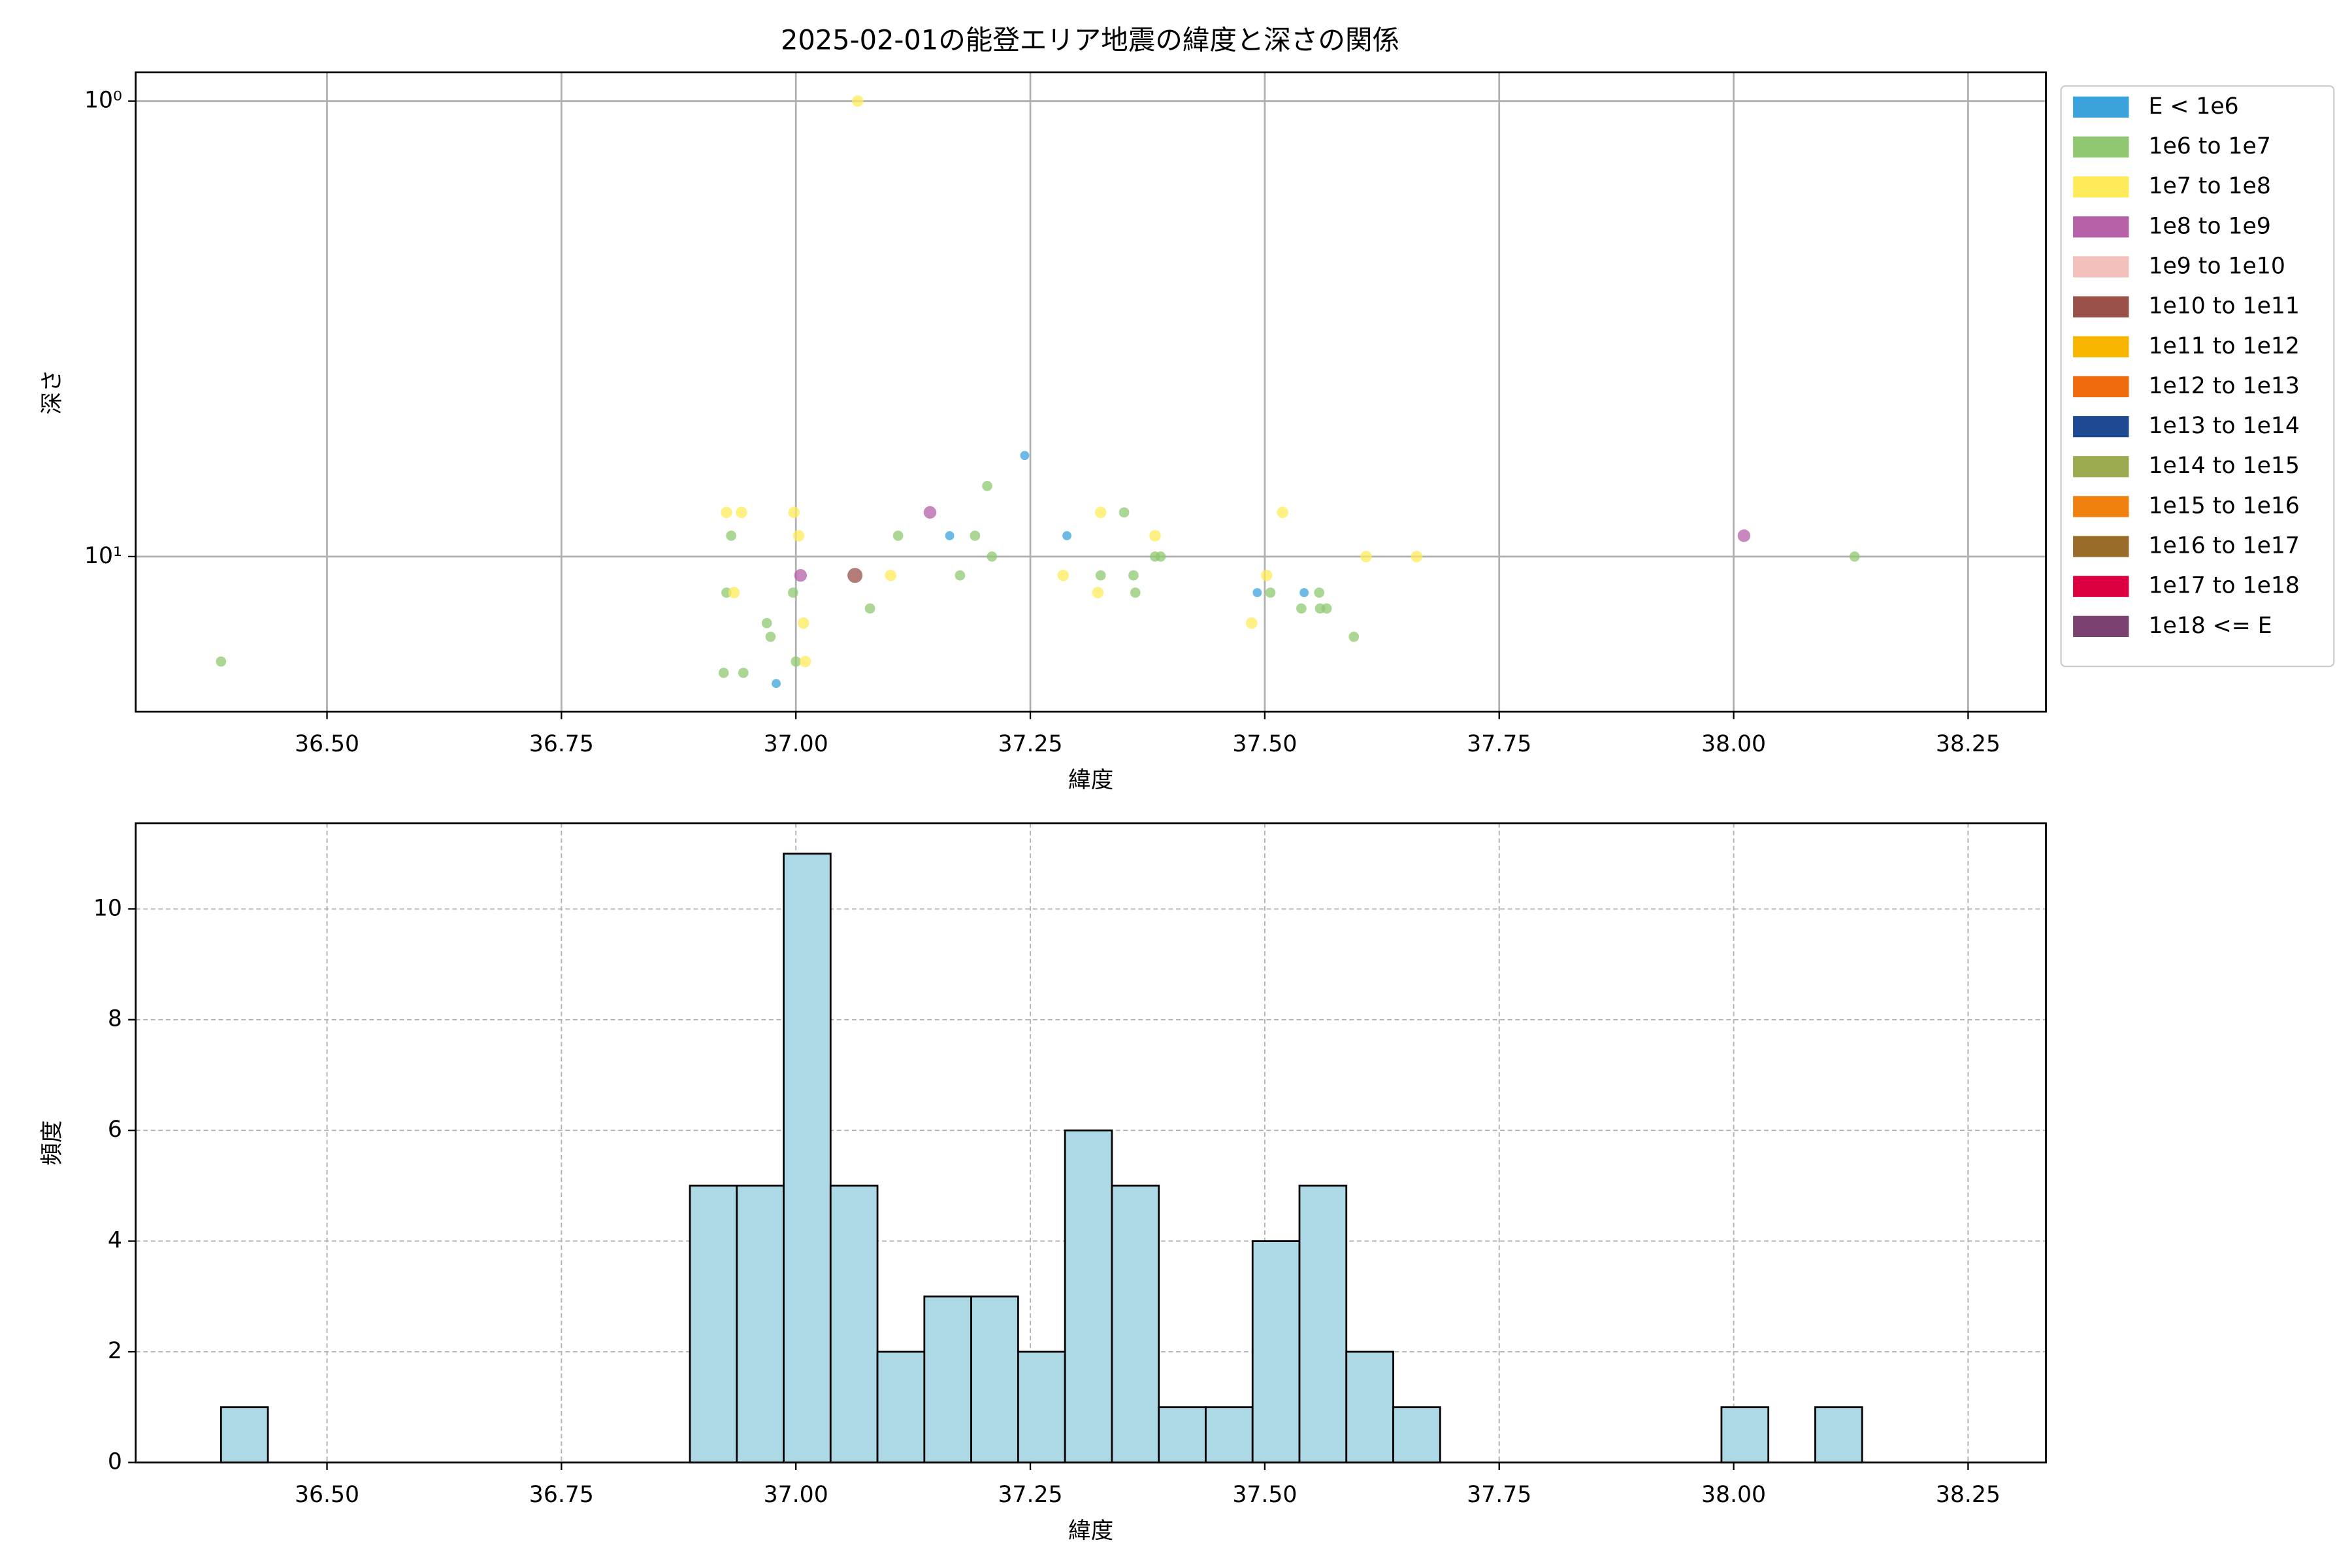 This screenshot has height=1568, width=2352. What do you see at coordinates (2223, 546) in the screenshot?
I see `legend-label: 1e16 to 1e17` at bounding box center [2223, 546].